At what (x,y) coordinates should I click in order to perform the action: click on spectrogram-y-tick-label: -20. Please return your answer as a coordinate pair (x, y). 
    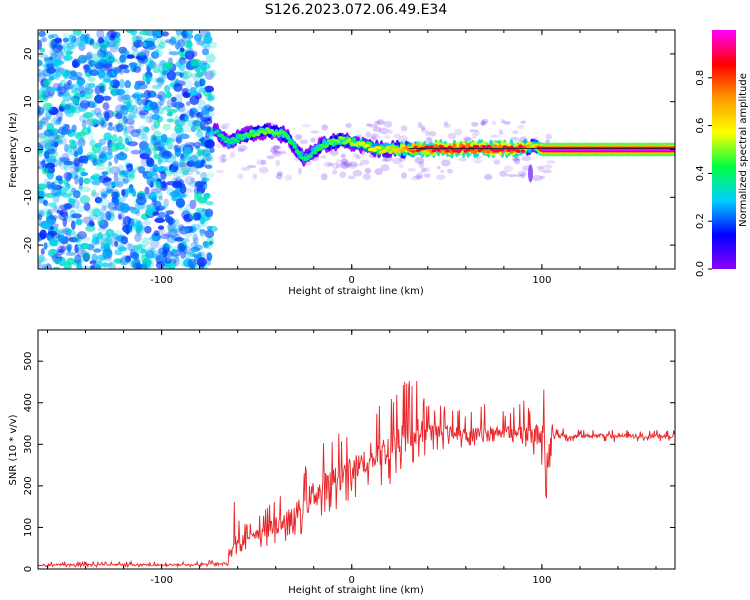
    Looking at the image, I should click on (28, 245).